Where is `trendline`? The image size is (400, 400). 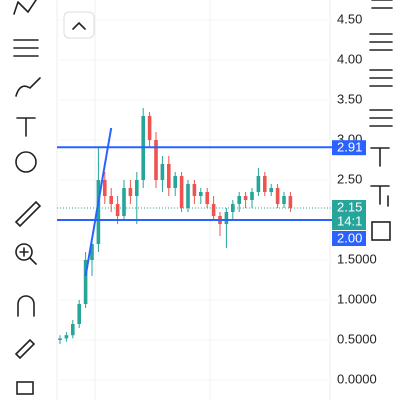 trendline is located at coordinates (98, 202).